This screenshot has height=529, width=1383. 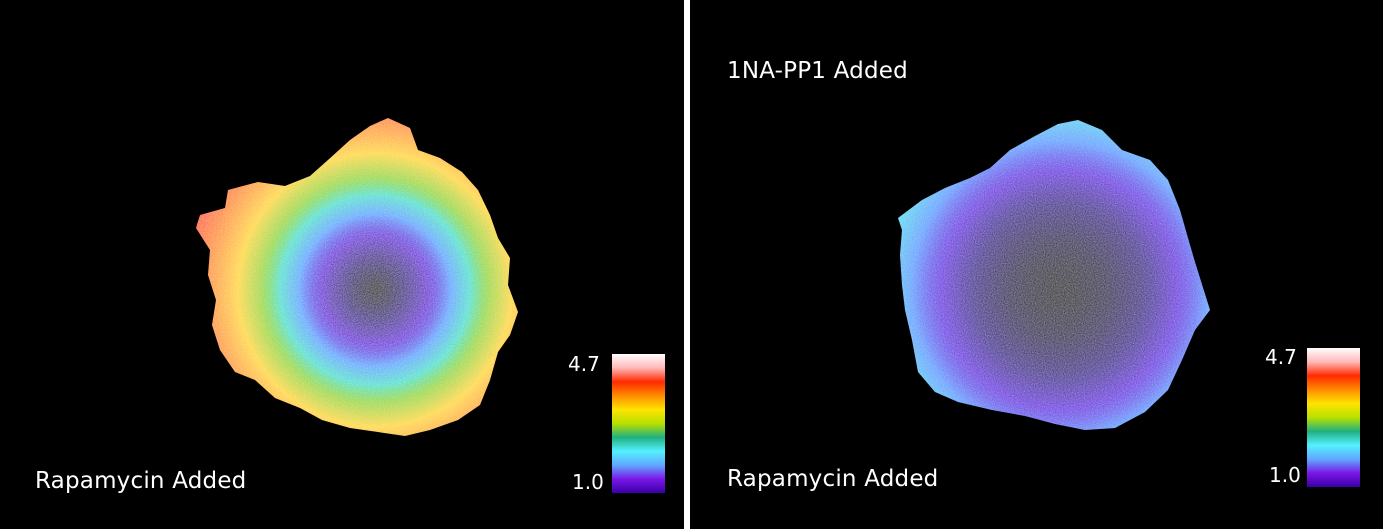 I want to click on cell-image-1na-pp1, so click(x=1054, y=275).